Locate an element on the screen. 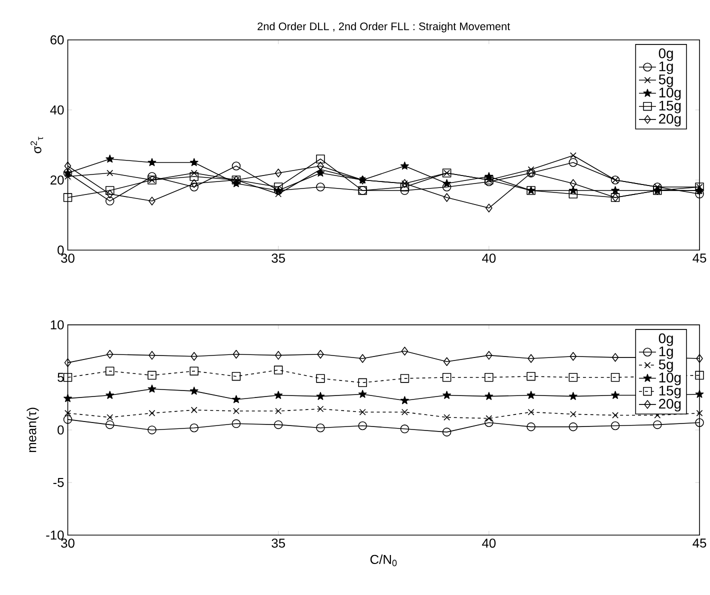 This screenshot has height=595, width=710. y-axis-title: σ$^{2}$τ is located at coordinates (37, 145).